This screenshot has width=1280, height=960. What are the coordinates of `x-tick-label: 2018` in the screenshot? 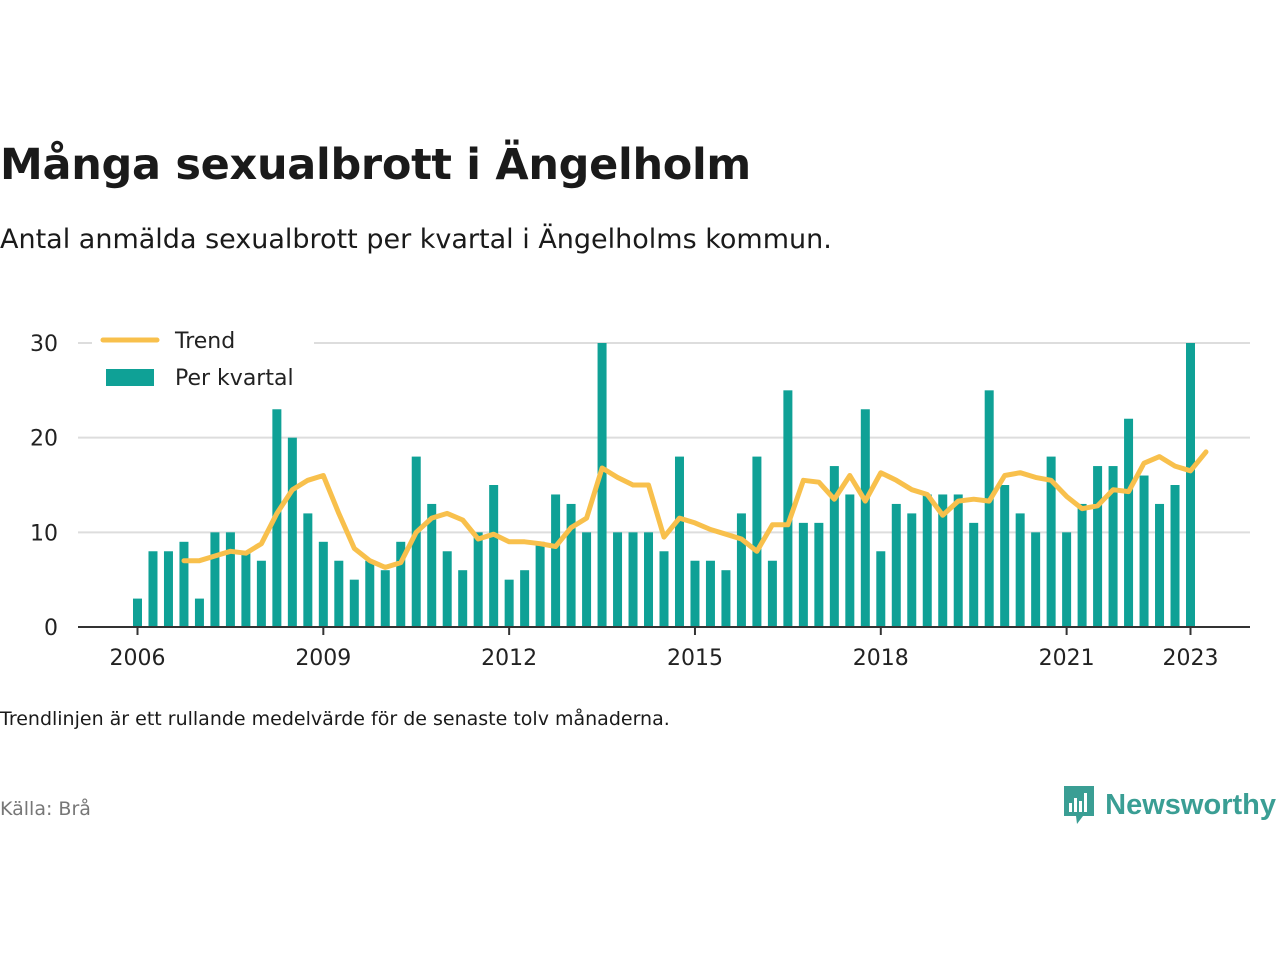 It's located at (881, 658).